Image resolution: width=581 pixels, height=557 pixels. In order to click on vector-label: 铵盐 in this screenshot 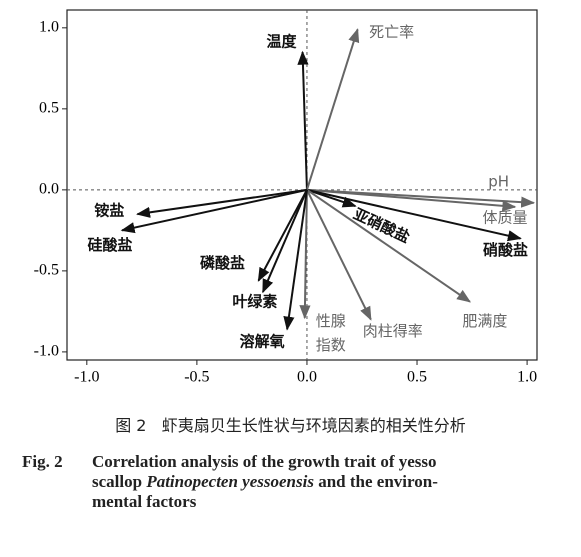, I will do `click(109, 211)`.